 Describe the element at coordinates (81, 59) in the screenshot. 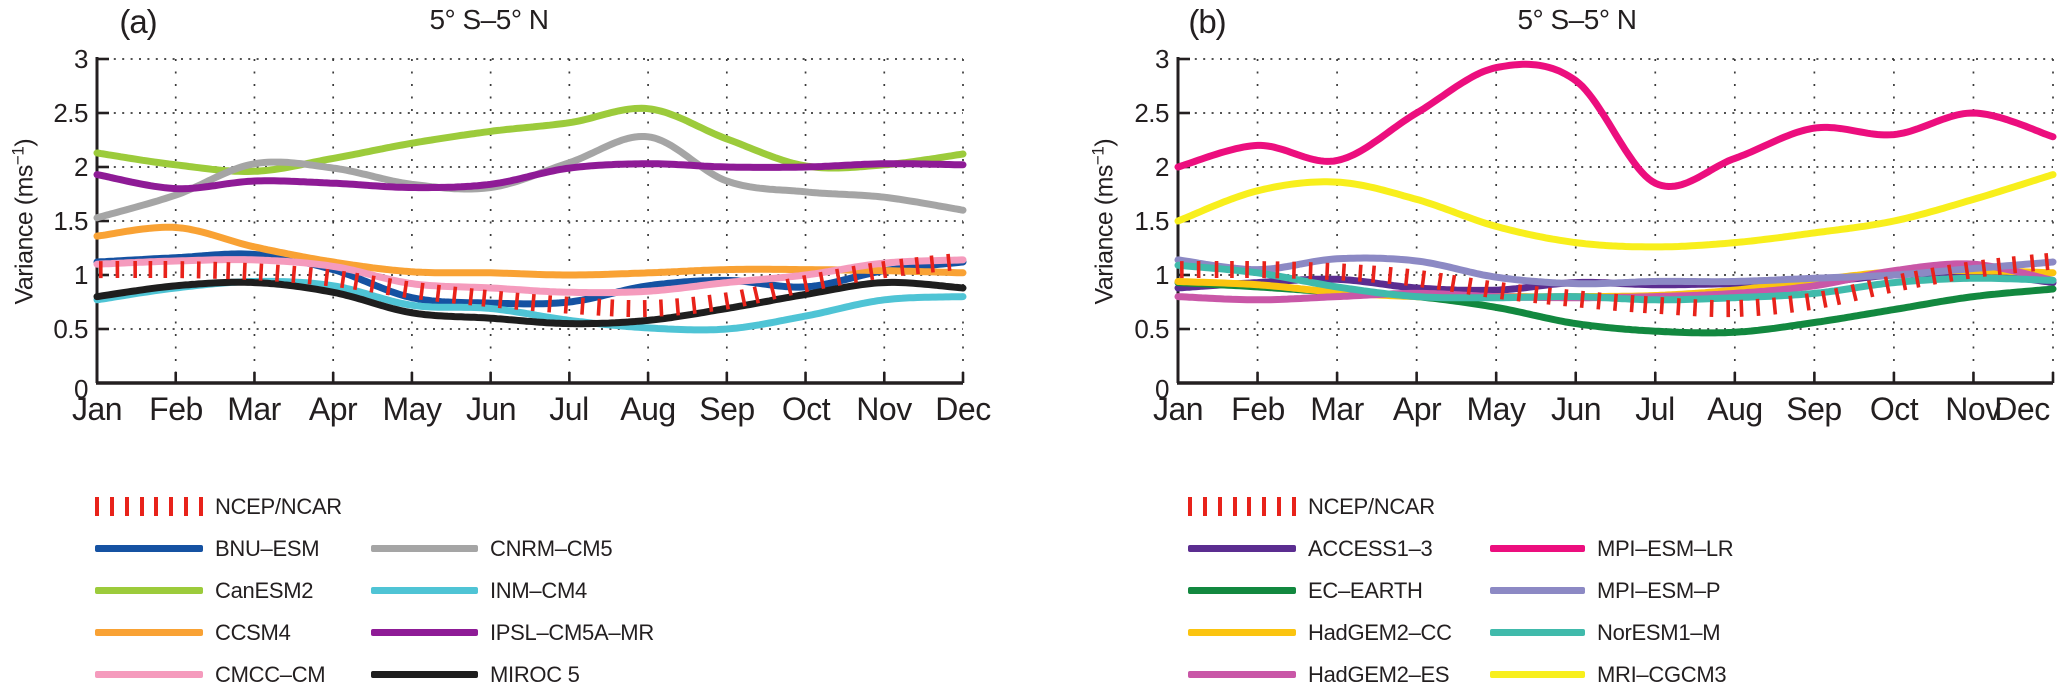

I see `y-tick-label-a-3: 3` at that location.